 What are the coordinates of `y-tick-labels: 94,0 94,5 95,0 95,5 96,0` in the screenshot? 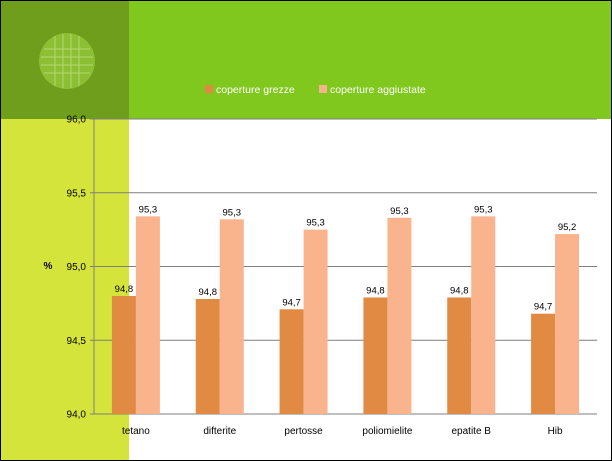 It's located at (77, 268).